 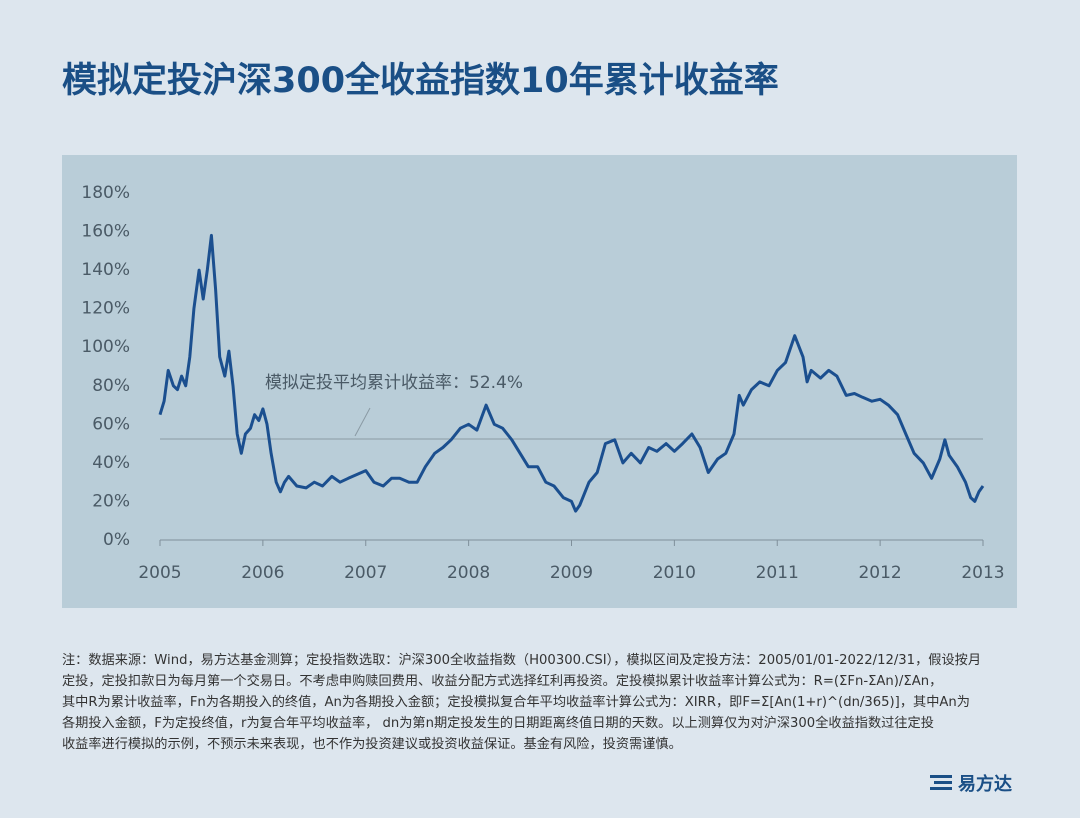 I want to click on x-tick-label: 2013, so click(x=982, y=573).